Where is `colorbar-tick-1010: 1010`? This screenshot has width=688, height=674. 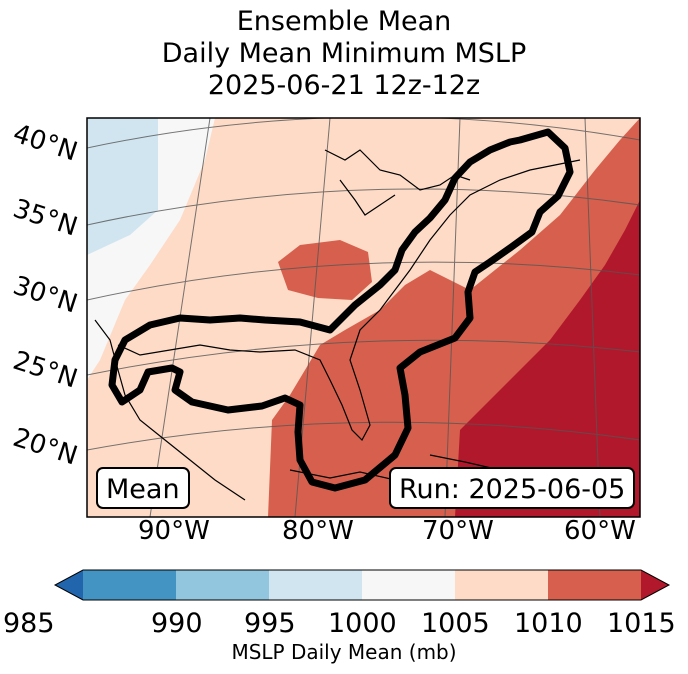 colorbar-tick-1010: 1010 is located at coordinates (548, 623).